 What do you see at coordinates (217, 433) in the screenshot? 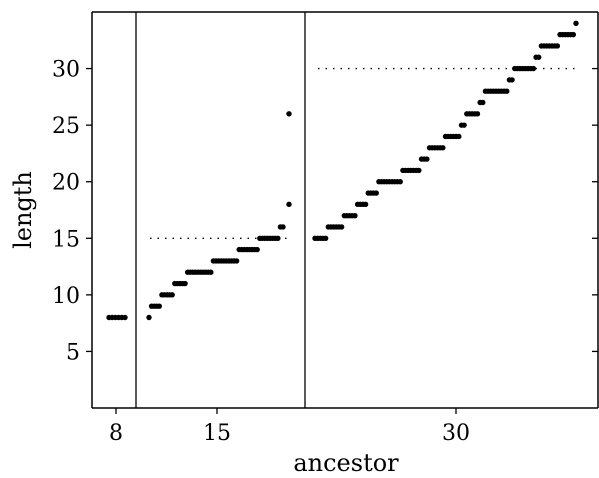
I see `x-tick-label: 15` at bounding box center [217, 433].